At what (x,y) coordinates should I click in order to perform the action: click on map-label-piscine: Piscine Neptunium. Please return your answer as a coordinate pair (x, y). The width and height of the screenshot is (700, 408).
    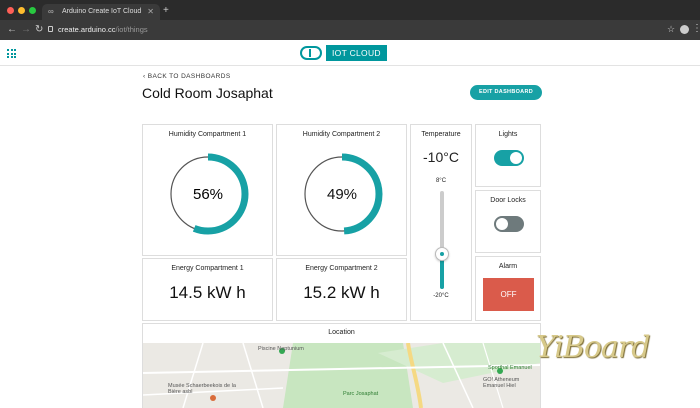
    Looking at the image, I should click on (281, 349).